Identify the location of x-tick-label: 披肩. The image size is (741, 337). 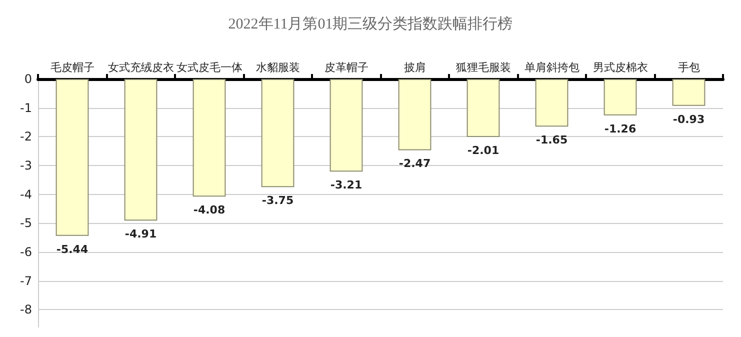
(415, 67).